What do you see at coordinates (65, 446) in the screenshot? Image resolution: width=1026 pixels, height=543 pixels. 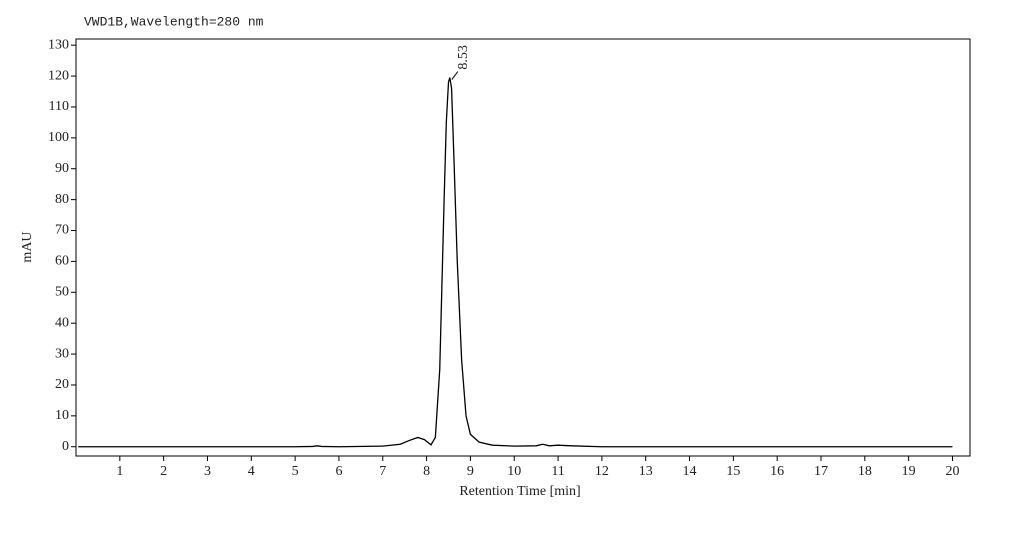 I see `y-tick-label: 0` at bounding box center [65, 446].